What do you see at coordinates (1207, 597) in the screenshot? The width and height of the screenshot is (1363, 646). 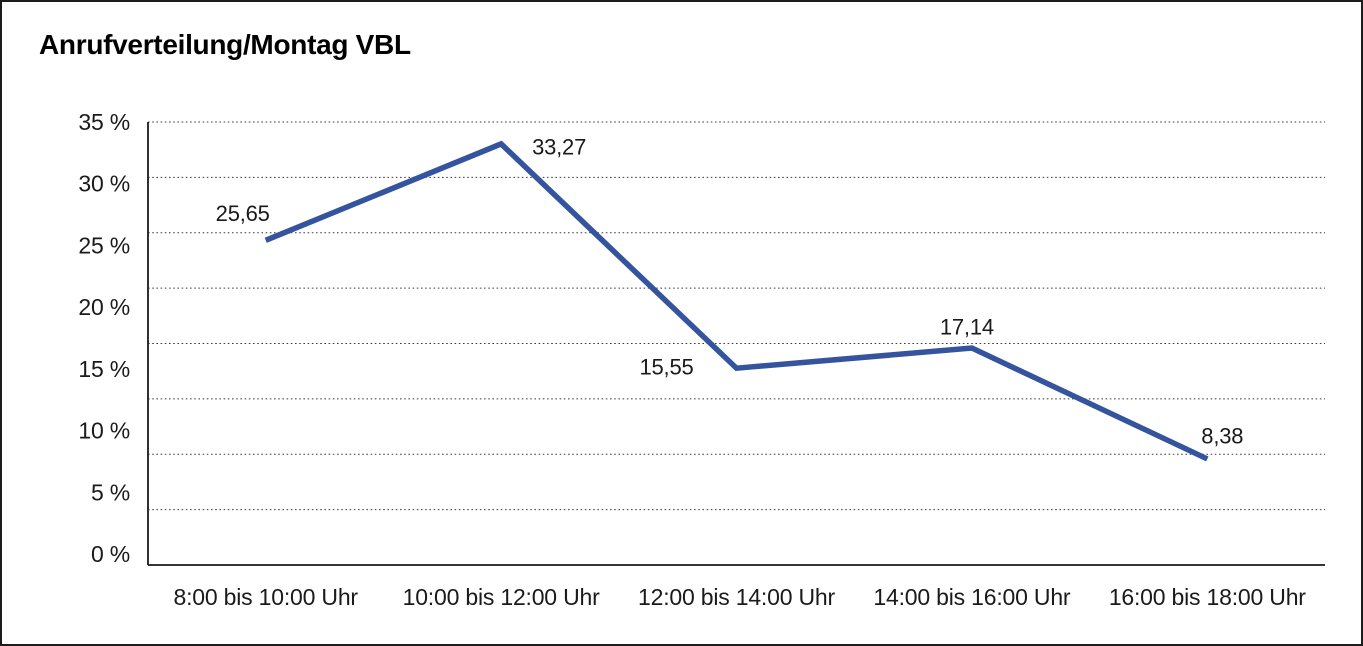 I see `x-tick-label: 16:00 bis 18:00 Uhr` at bounding box center [1207, 597].